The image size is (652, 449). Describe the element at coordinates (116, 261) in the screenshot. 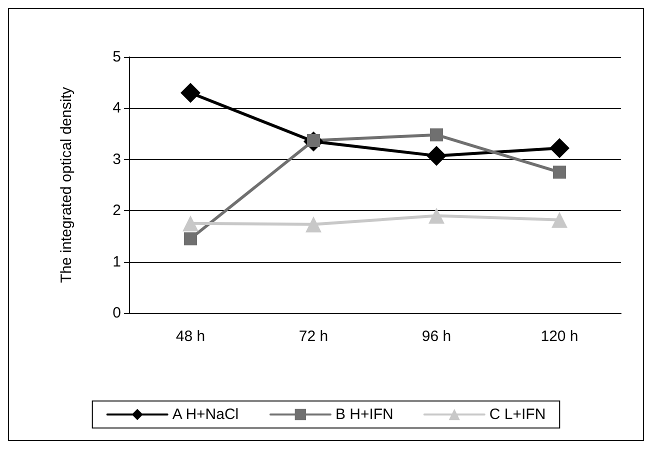

I see `y-tick-label: 1` at that location.